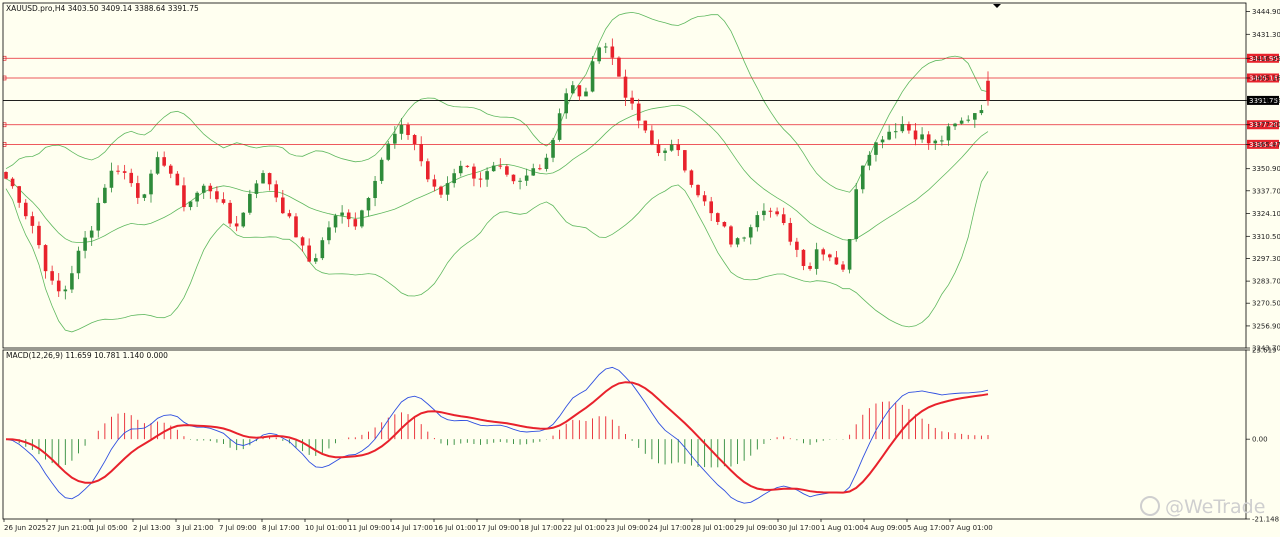  I want to click on time-tick-label: 30 Jul 17:00, so click(799, 528).